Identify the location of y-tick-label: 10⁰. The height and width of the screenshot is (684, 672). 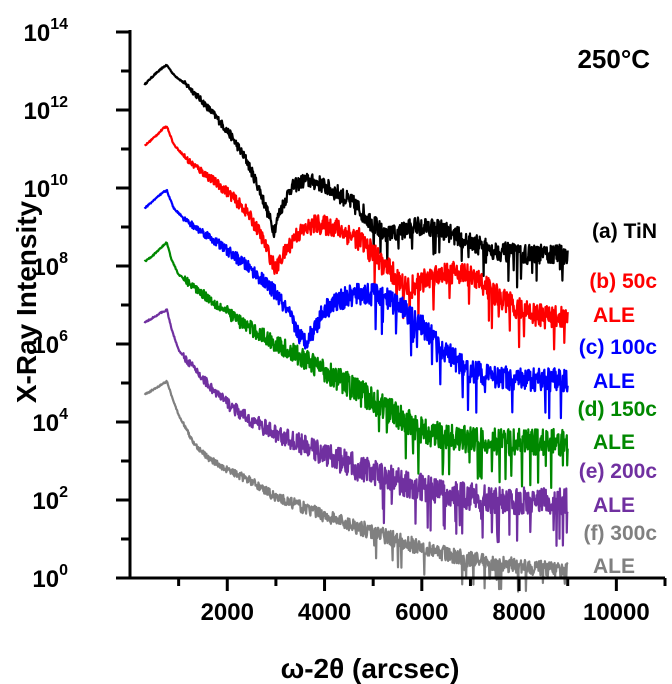
(50, 577).